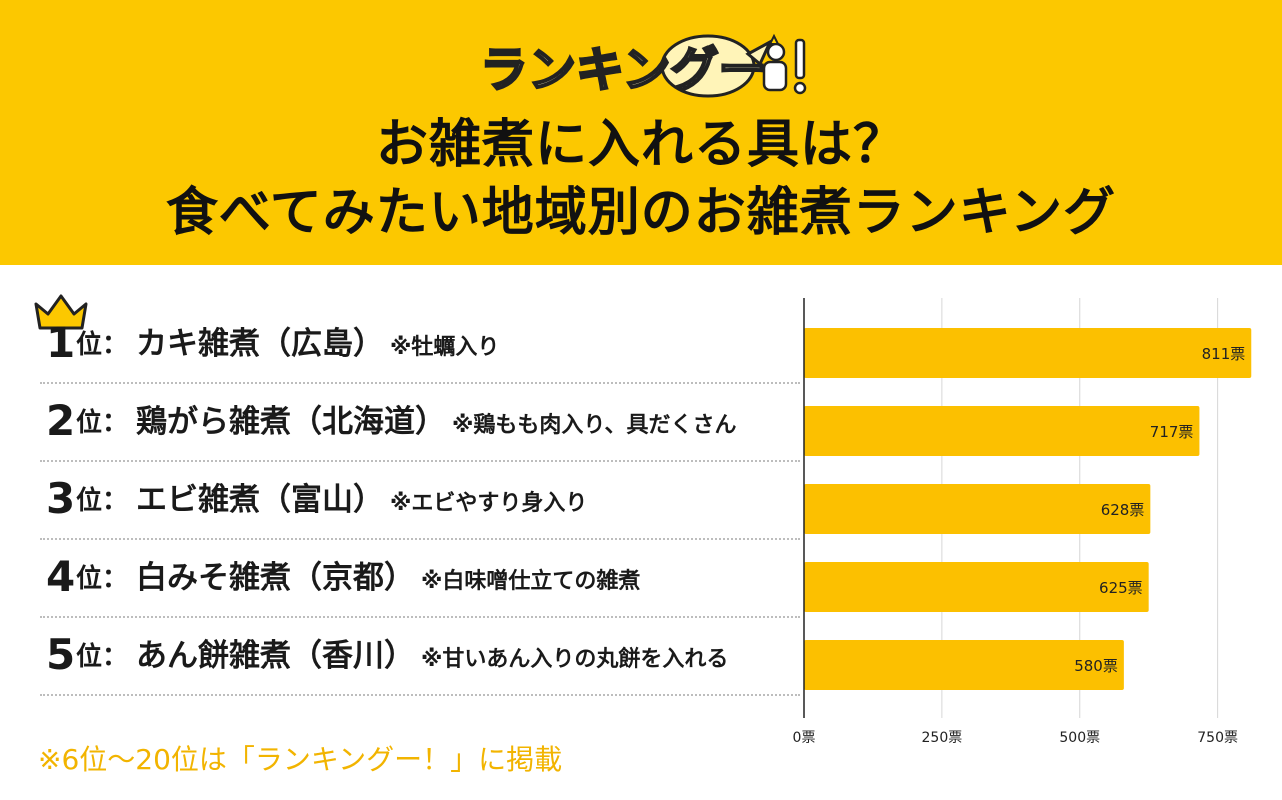  I want to click on rank-name: 白みそ雑煮（京都） ※白味噌仕立ての雑煮, so click(388, 580).